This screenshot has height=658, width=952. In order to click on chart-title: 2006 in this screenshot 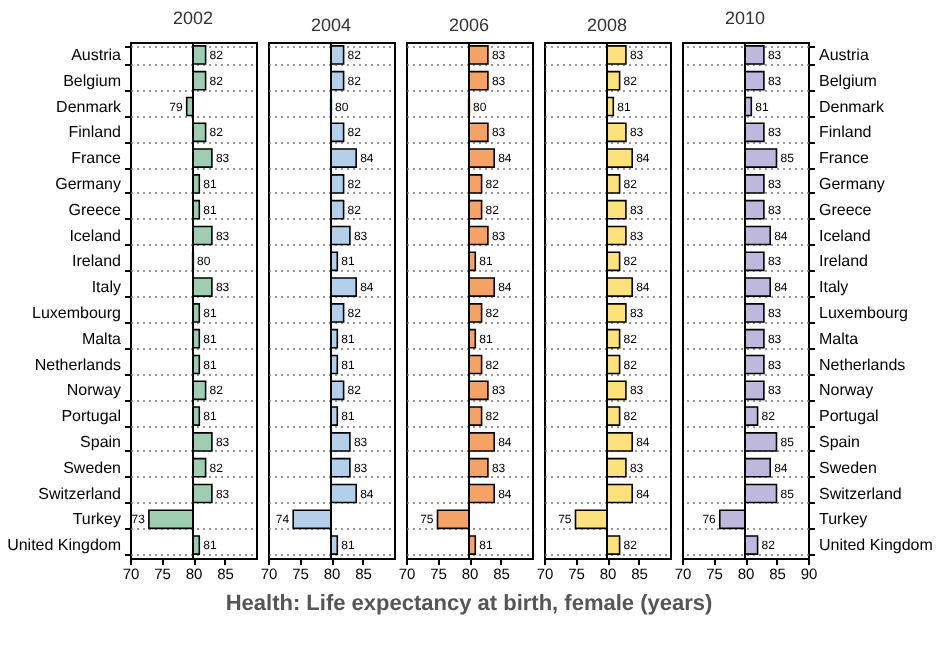, I will do `click(469, 25)`.